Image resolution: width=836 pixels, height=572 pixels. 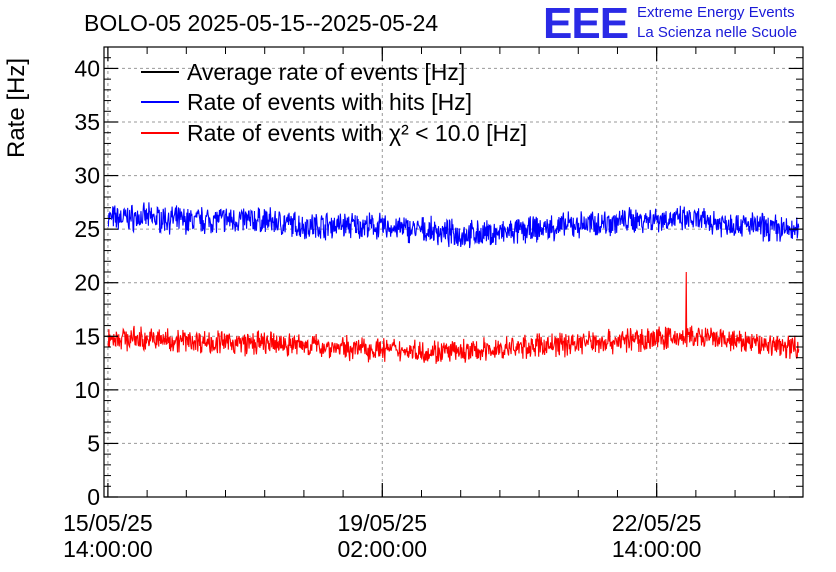 What do you see at coordinates (87, 122) in the screenshot?
I see `y-tick-label: 35` at bounding box center [87, 122].